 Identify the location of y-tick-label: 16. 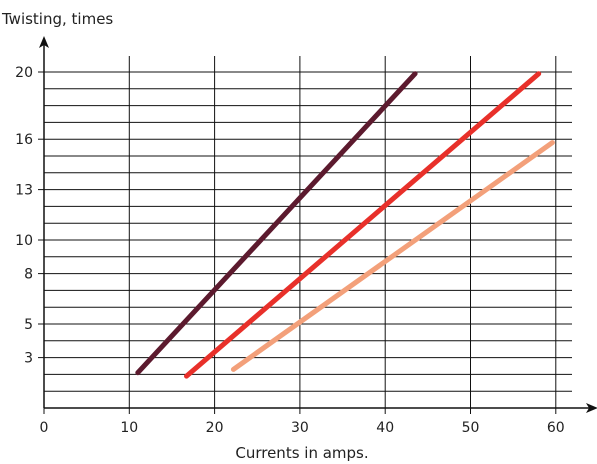
(24, 140).